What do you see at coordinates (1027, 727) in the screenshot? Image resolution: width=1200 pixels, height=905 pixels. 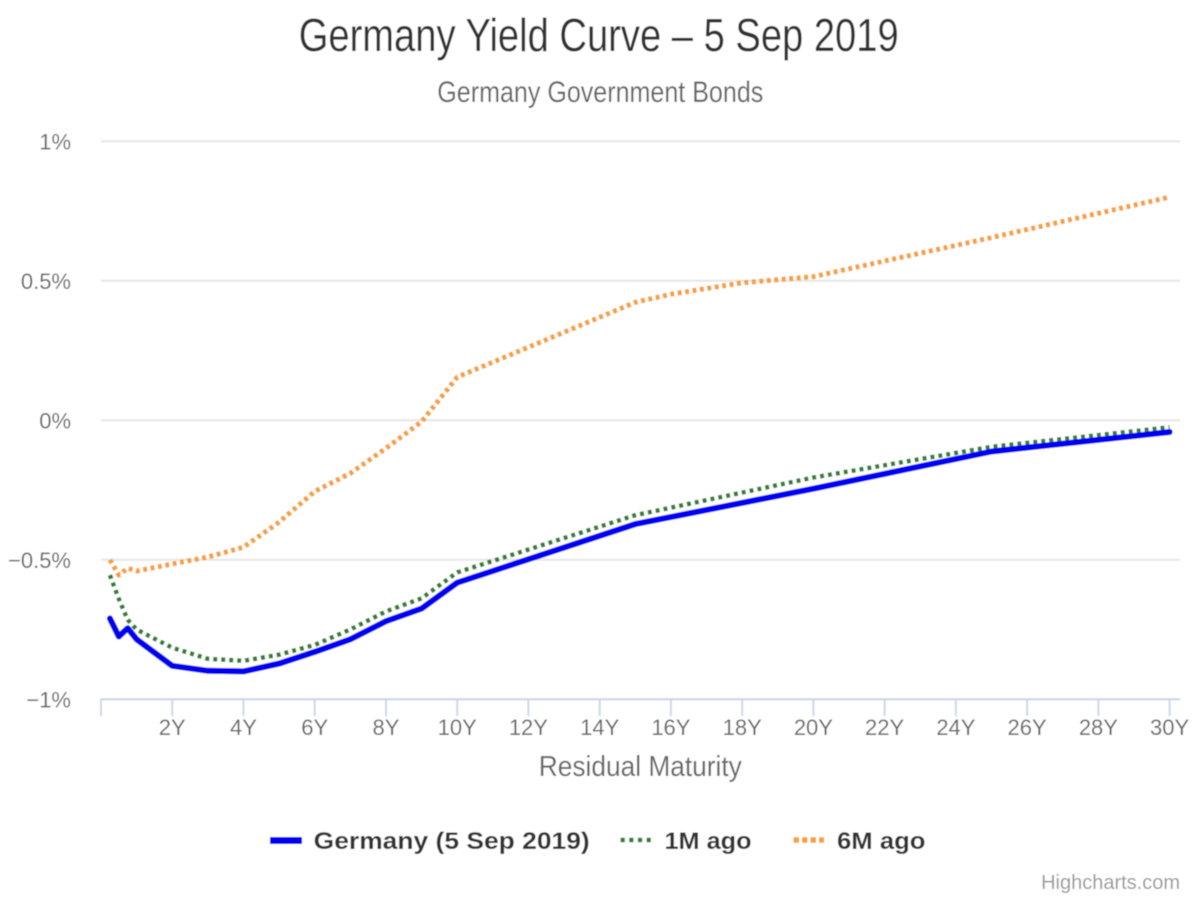 I see `svg-text: 26Y` at bounding box center [1027, 727].